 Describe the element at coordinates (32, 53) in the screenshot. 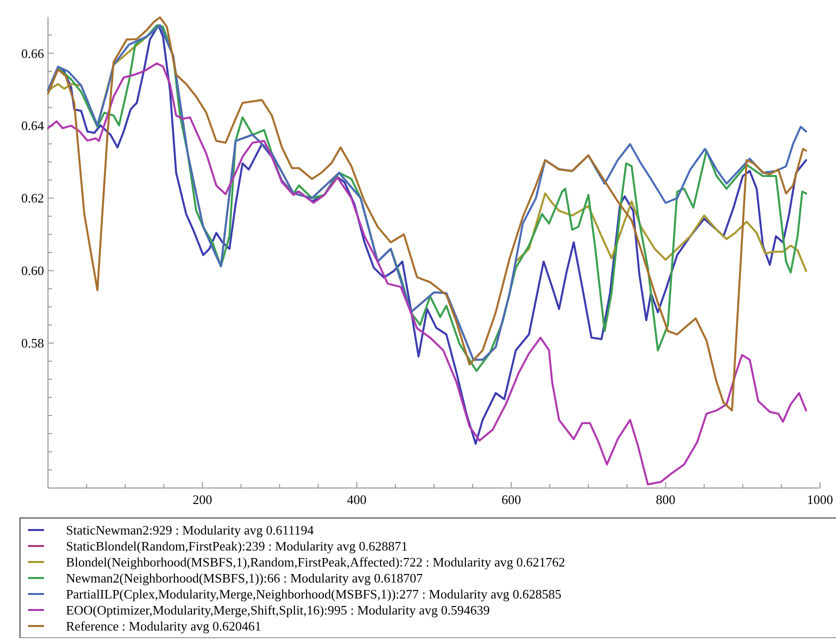

I see `y-tick-label: 0.66` at that location.